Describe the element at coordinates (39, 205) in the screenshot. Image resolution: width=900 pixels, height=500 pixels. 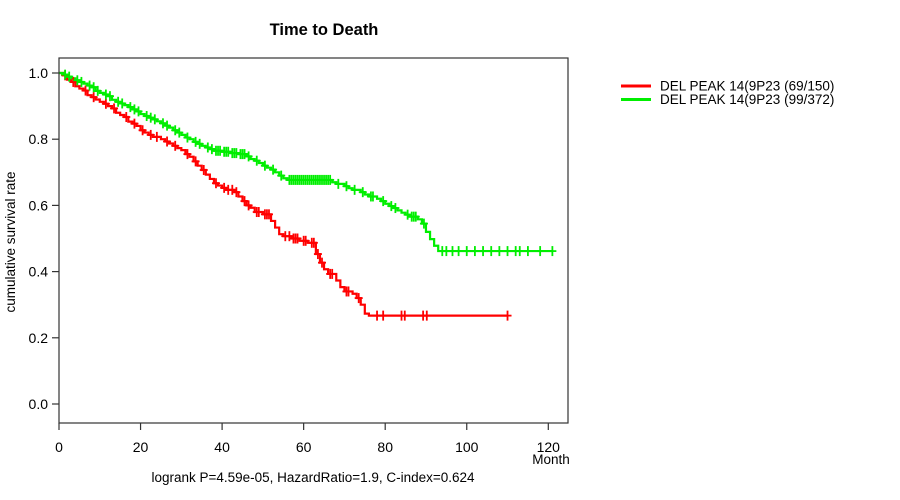
I see `y-axis-tick-label: 0.6` at that location.